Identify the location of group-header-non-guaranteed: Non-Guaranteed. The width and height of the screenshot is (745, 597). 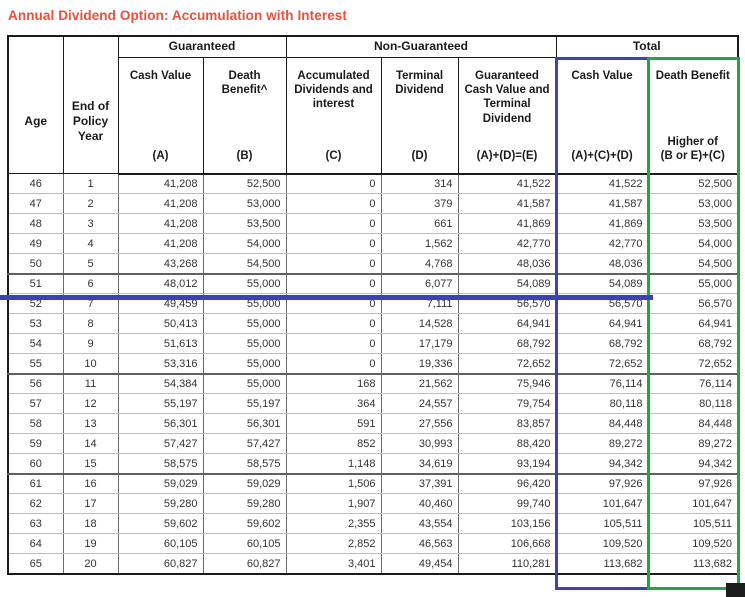
(421, 46).